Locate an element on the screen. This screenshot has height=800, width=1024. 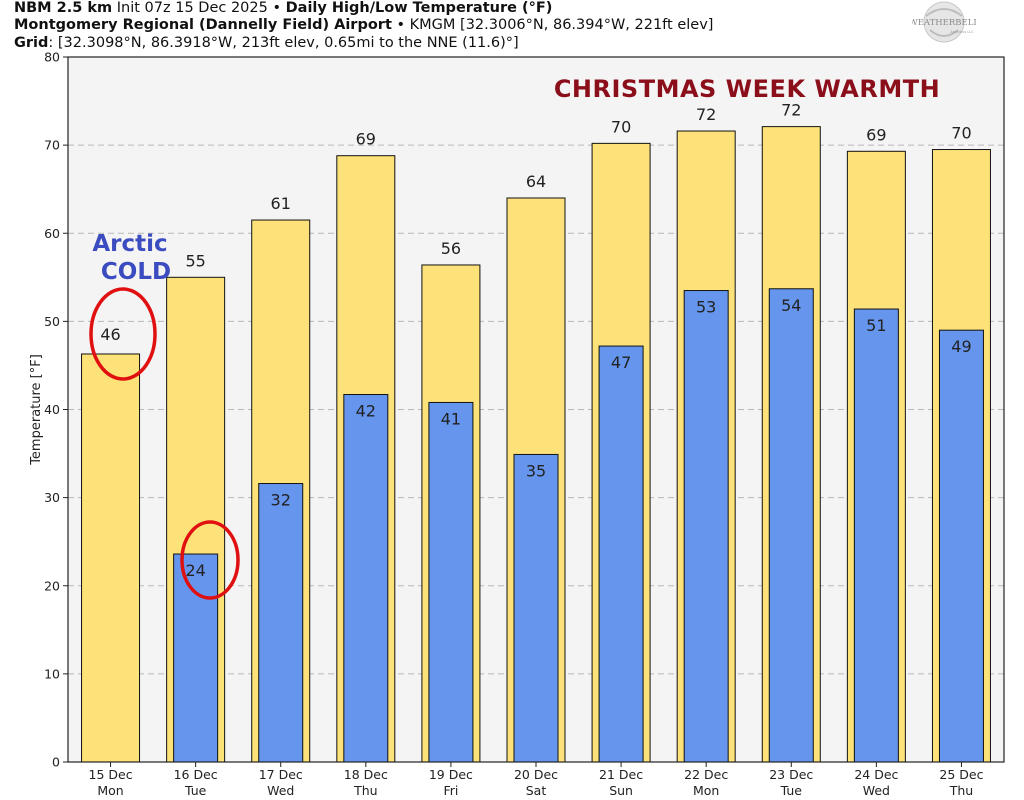
y-tick-label: 10 is located at coordinates (52, 673).